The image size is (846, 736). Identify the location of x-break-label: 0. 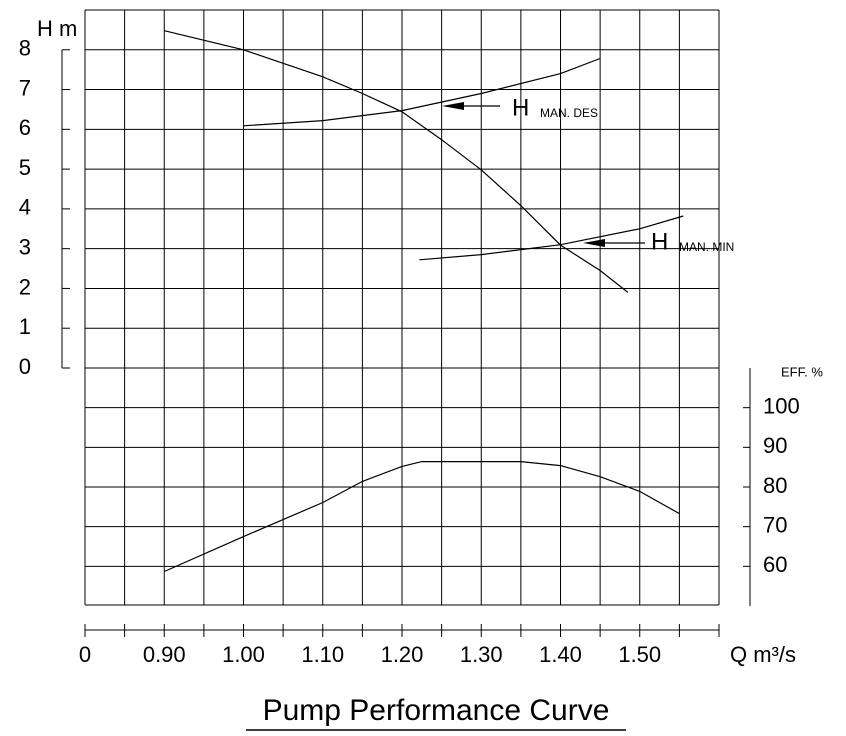
(85, 654).